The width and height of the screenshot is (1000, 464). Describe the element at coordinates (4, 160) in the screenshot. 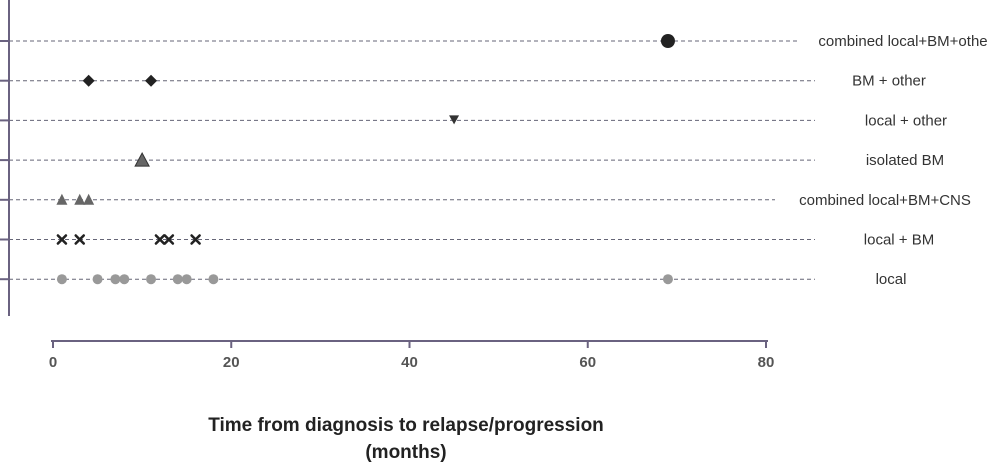

I see `y-axis-ticks` at that location.